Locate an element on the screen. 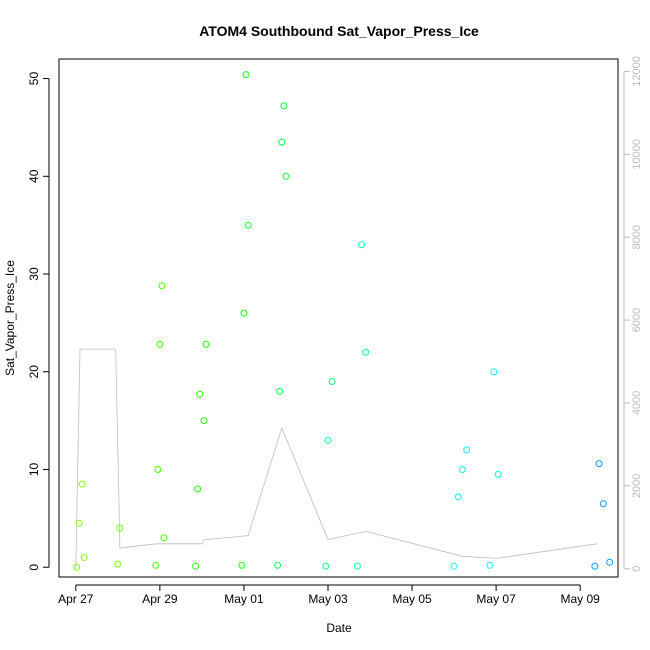 The height and width of the screenshot is (650, 650). y-tick-label: 0 is located at coordinates (34, 567).